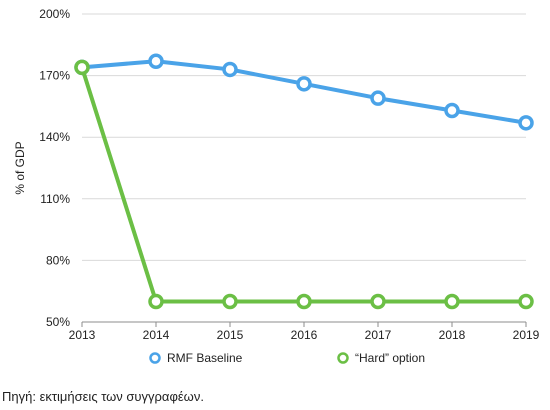  I want to click on y-tick-label: 140%, so click(54, 137).